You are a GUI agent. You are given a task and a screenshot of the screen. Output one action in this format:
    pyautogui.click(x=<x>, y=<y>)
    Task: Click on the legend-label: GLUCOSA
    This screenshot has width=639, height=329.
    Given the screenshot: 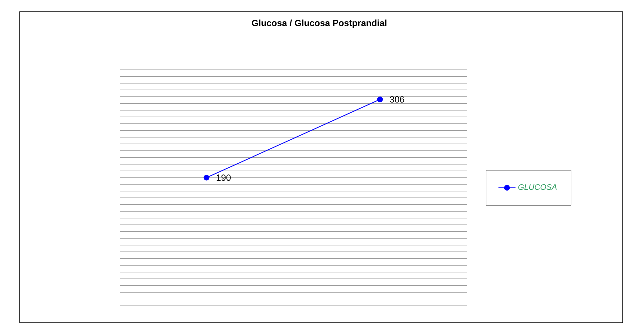 What is the action you would take?
    pyautogui.click(x=537, y=187)
    